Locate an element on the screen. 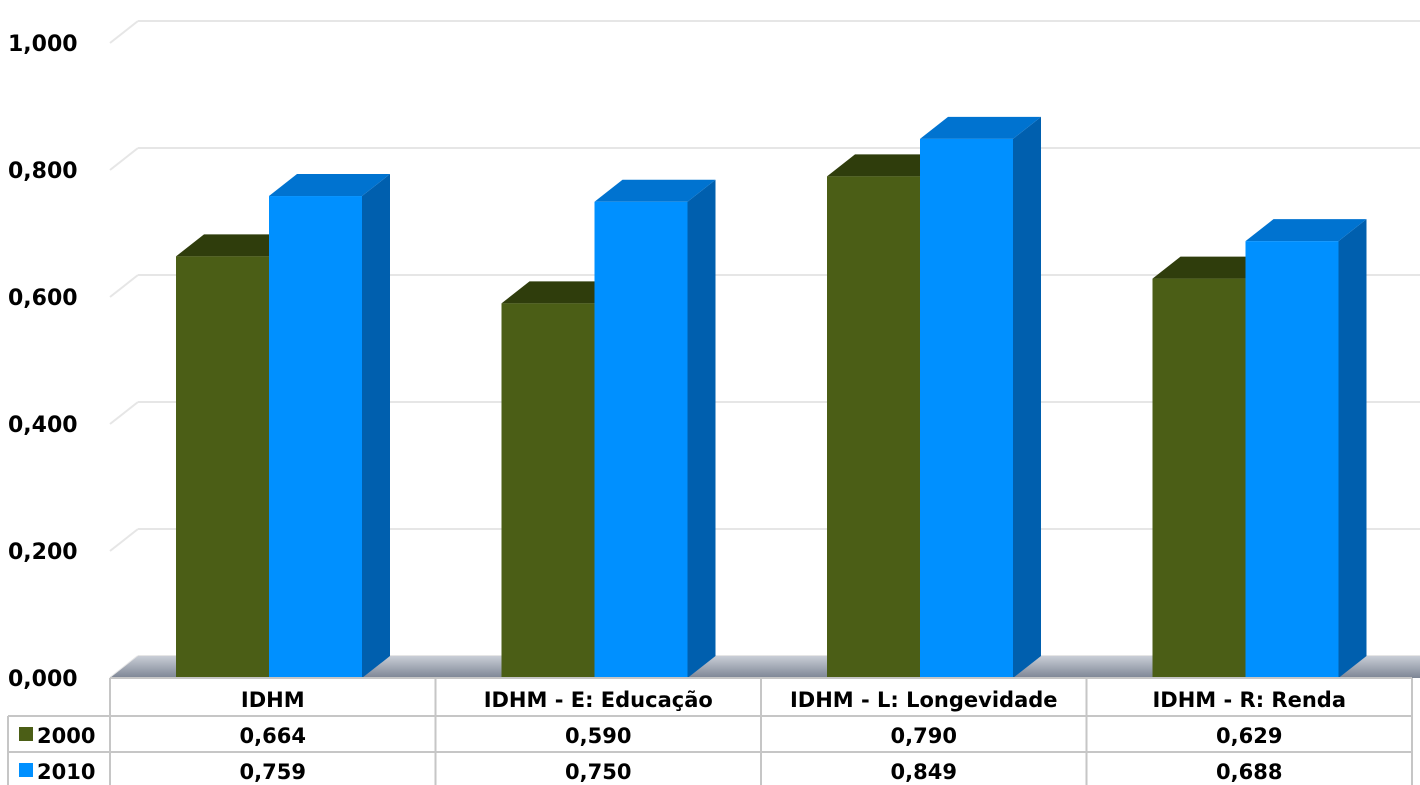  category-label: IDHM - L: Longevidade is located at coordinates (924, 700).